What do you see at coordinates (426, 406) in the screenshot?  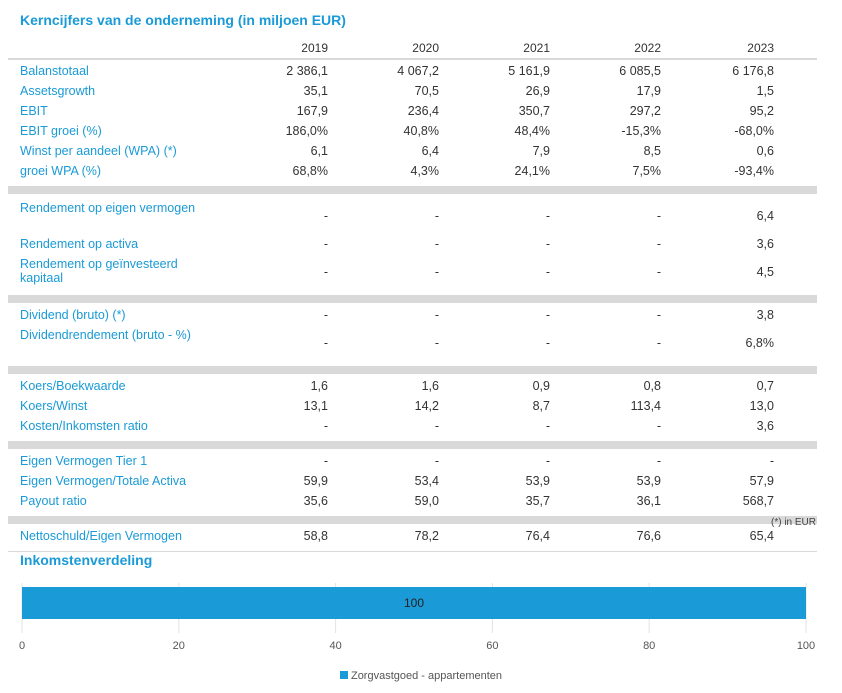 I see `cell-value: 14,2` at bounding box center [426, 406].